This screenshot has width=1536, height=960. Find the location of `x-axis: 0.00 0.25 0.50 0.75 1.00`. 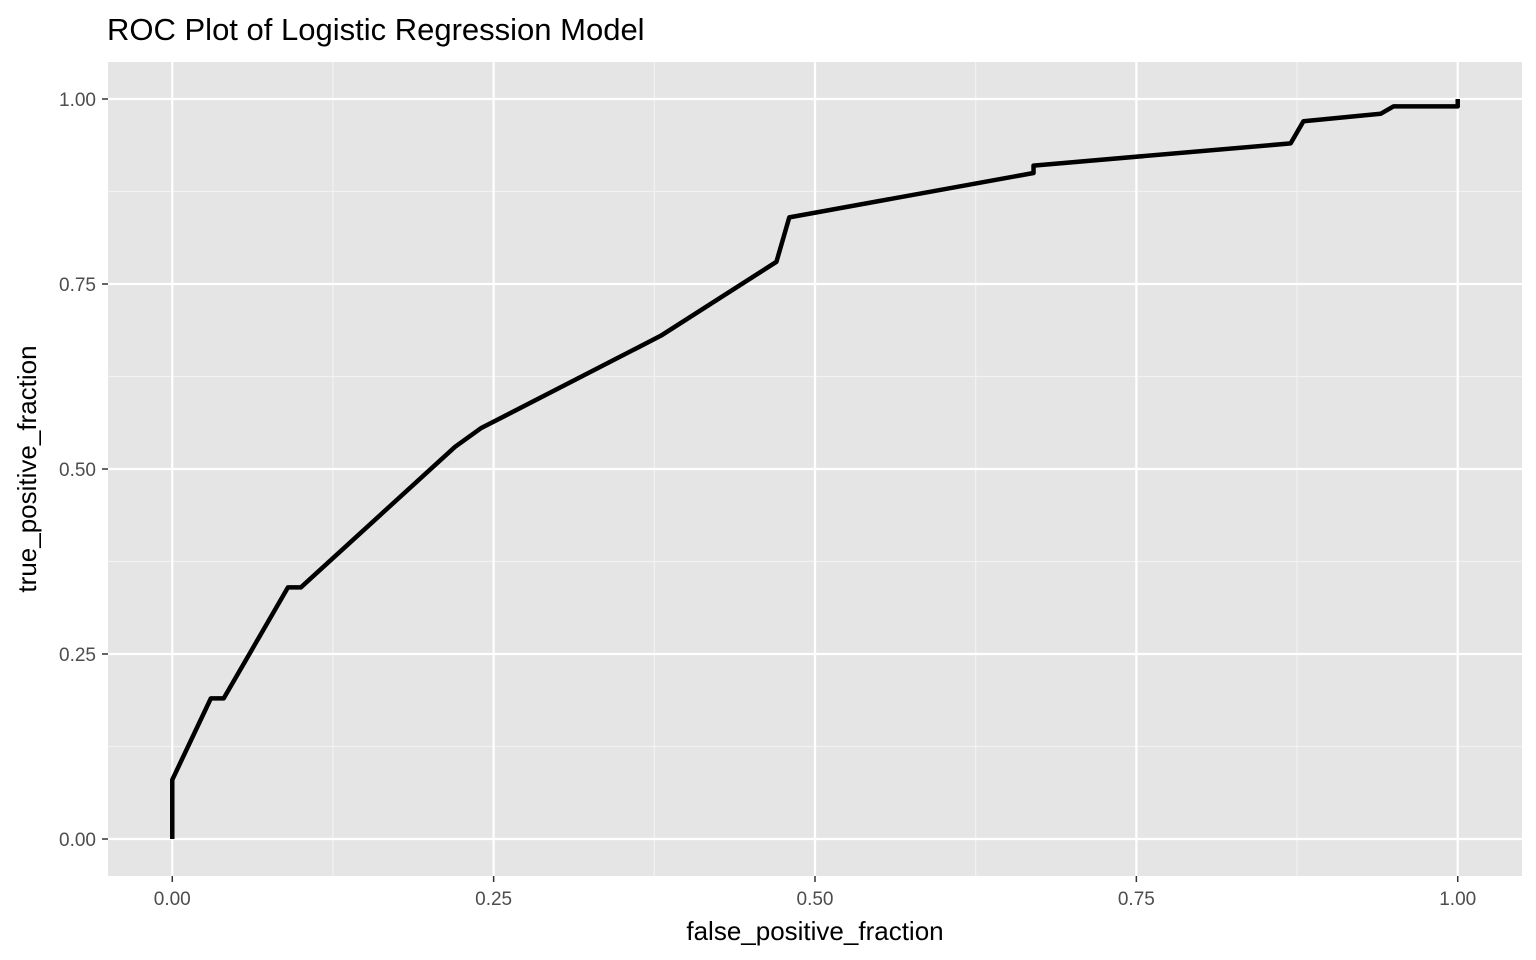

x-axis: 0.00 0.25 0.50 0.75 1.00 is located at coordinates (815, 893).